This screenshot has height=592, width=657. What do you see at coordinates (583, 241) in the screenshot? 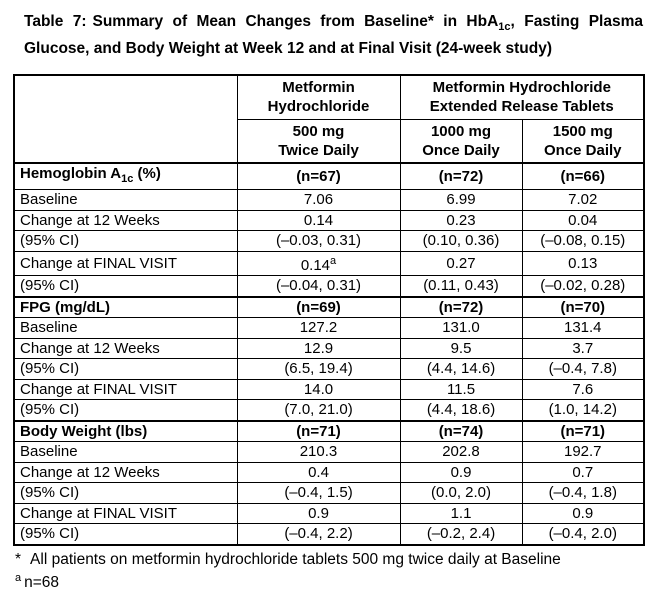
I see `value-cell: (–0.08, 0.15)` at bounding box center [583, 241].